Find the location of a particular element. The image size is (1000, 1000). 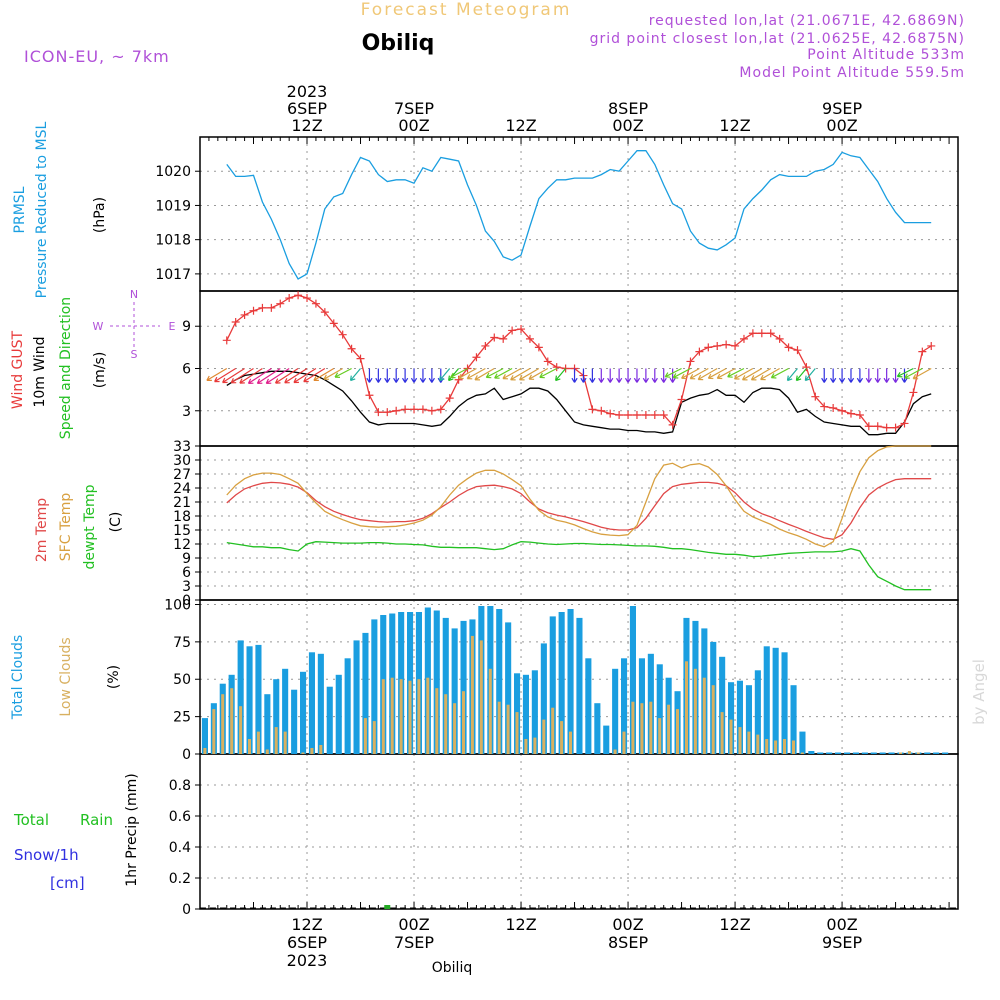

clouds-unit: (%) is located at coordinates (114, 677).